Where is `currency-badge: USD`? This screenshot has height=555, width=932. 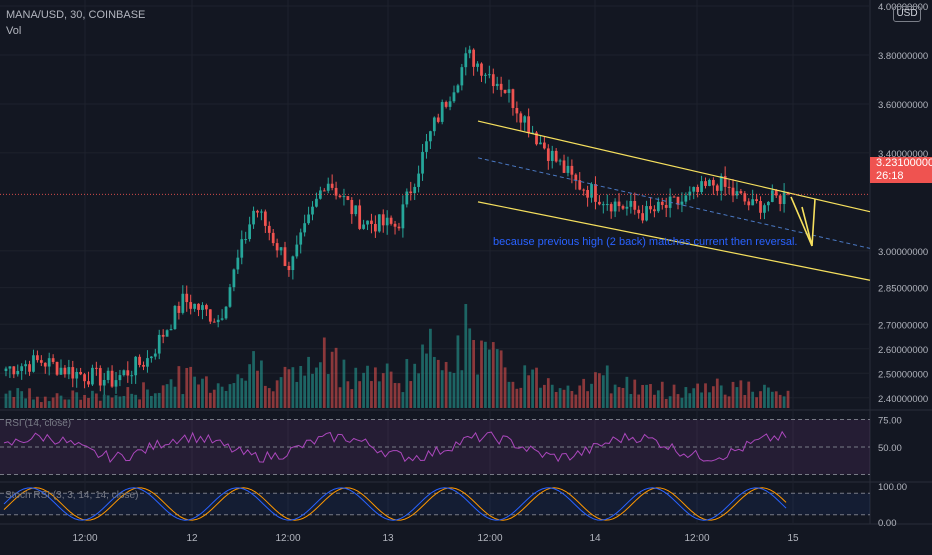 currency-badge: USD is located at coordinates (907, 14).